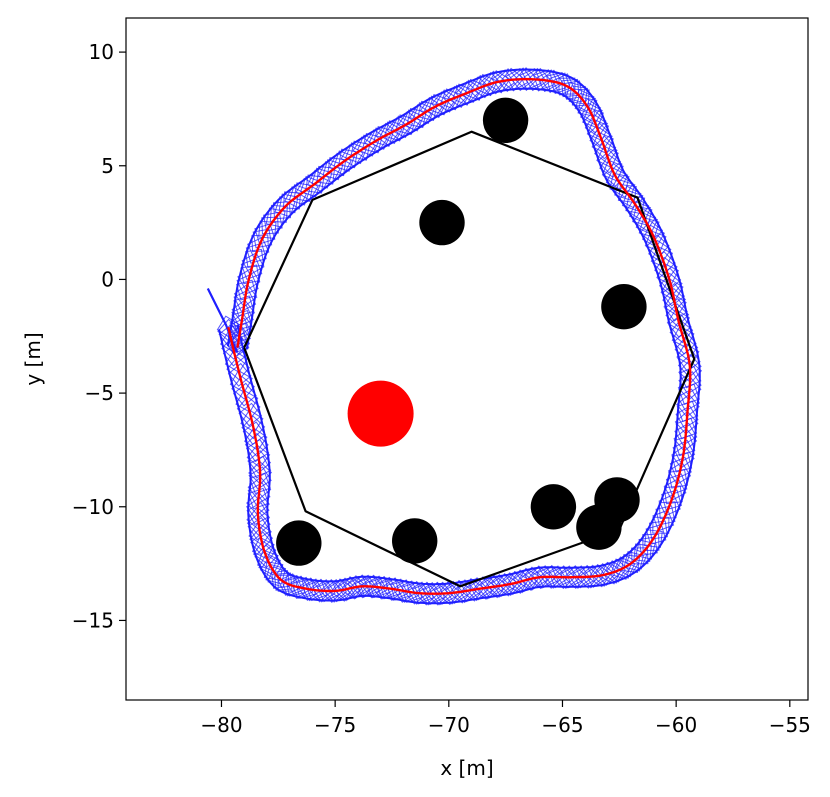 This screenshot has width=830, height=797. Describe the element at coordinates (99, 336) in the screenshot. I see `y-axis-ticks: 10 5 0 −5 −10 −15` at that location.